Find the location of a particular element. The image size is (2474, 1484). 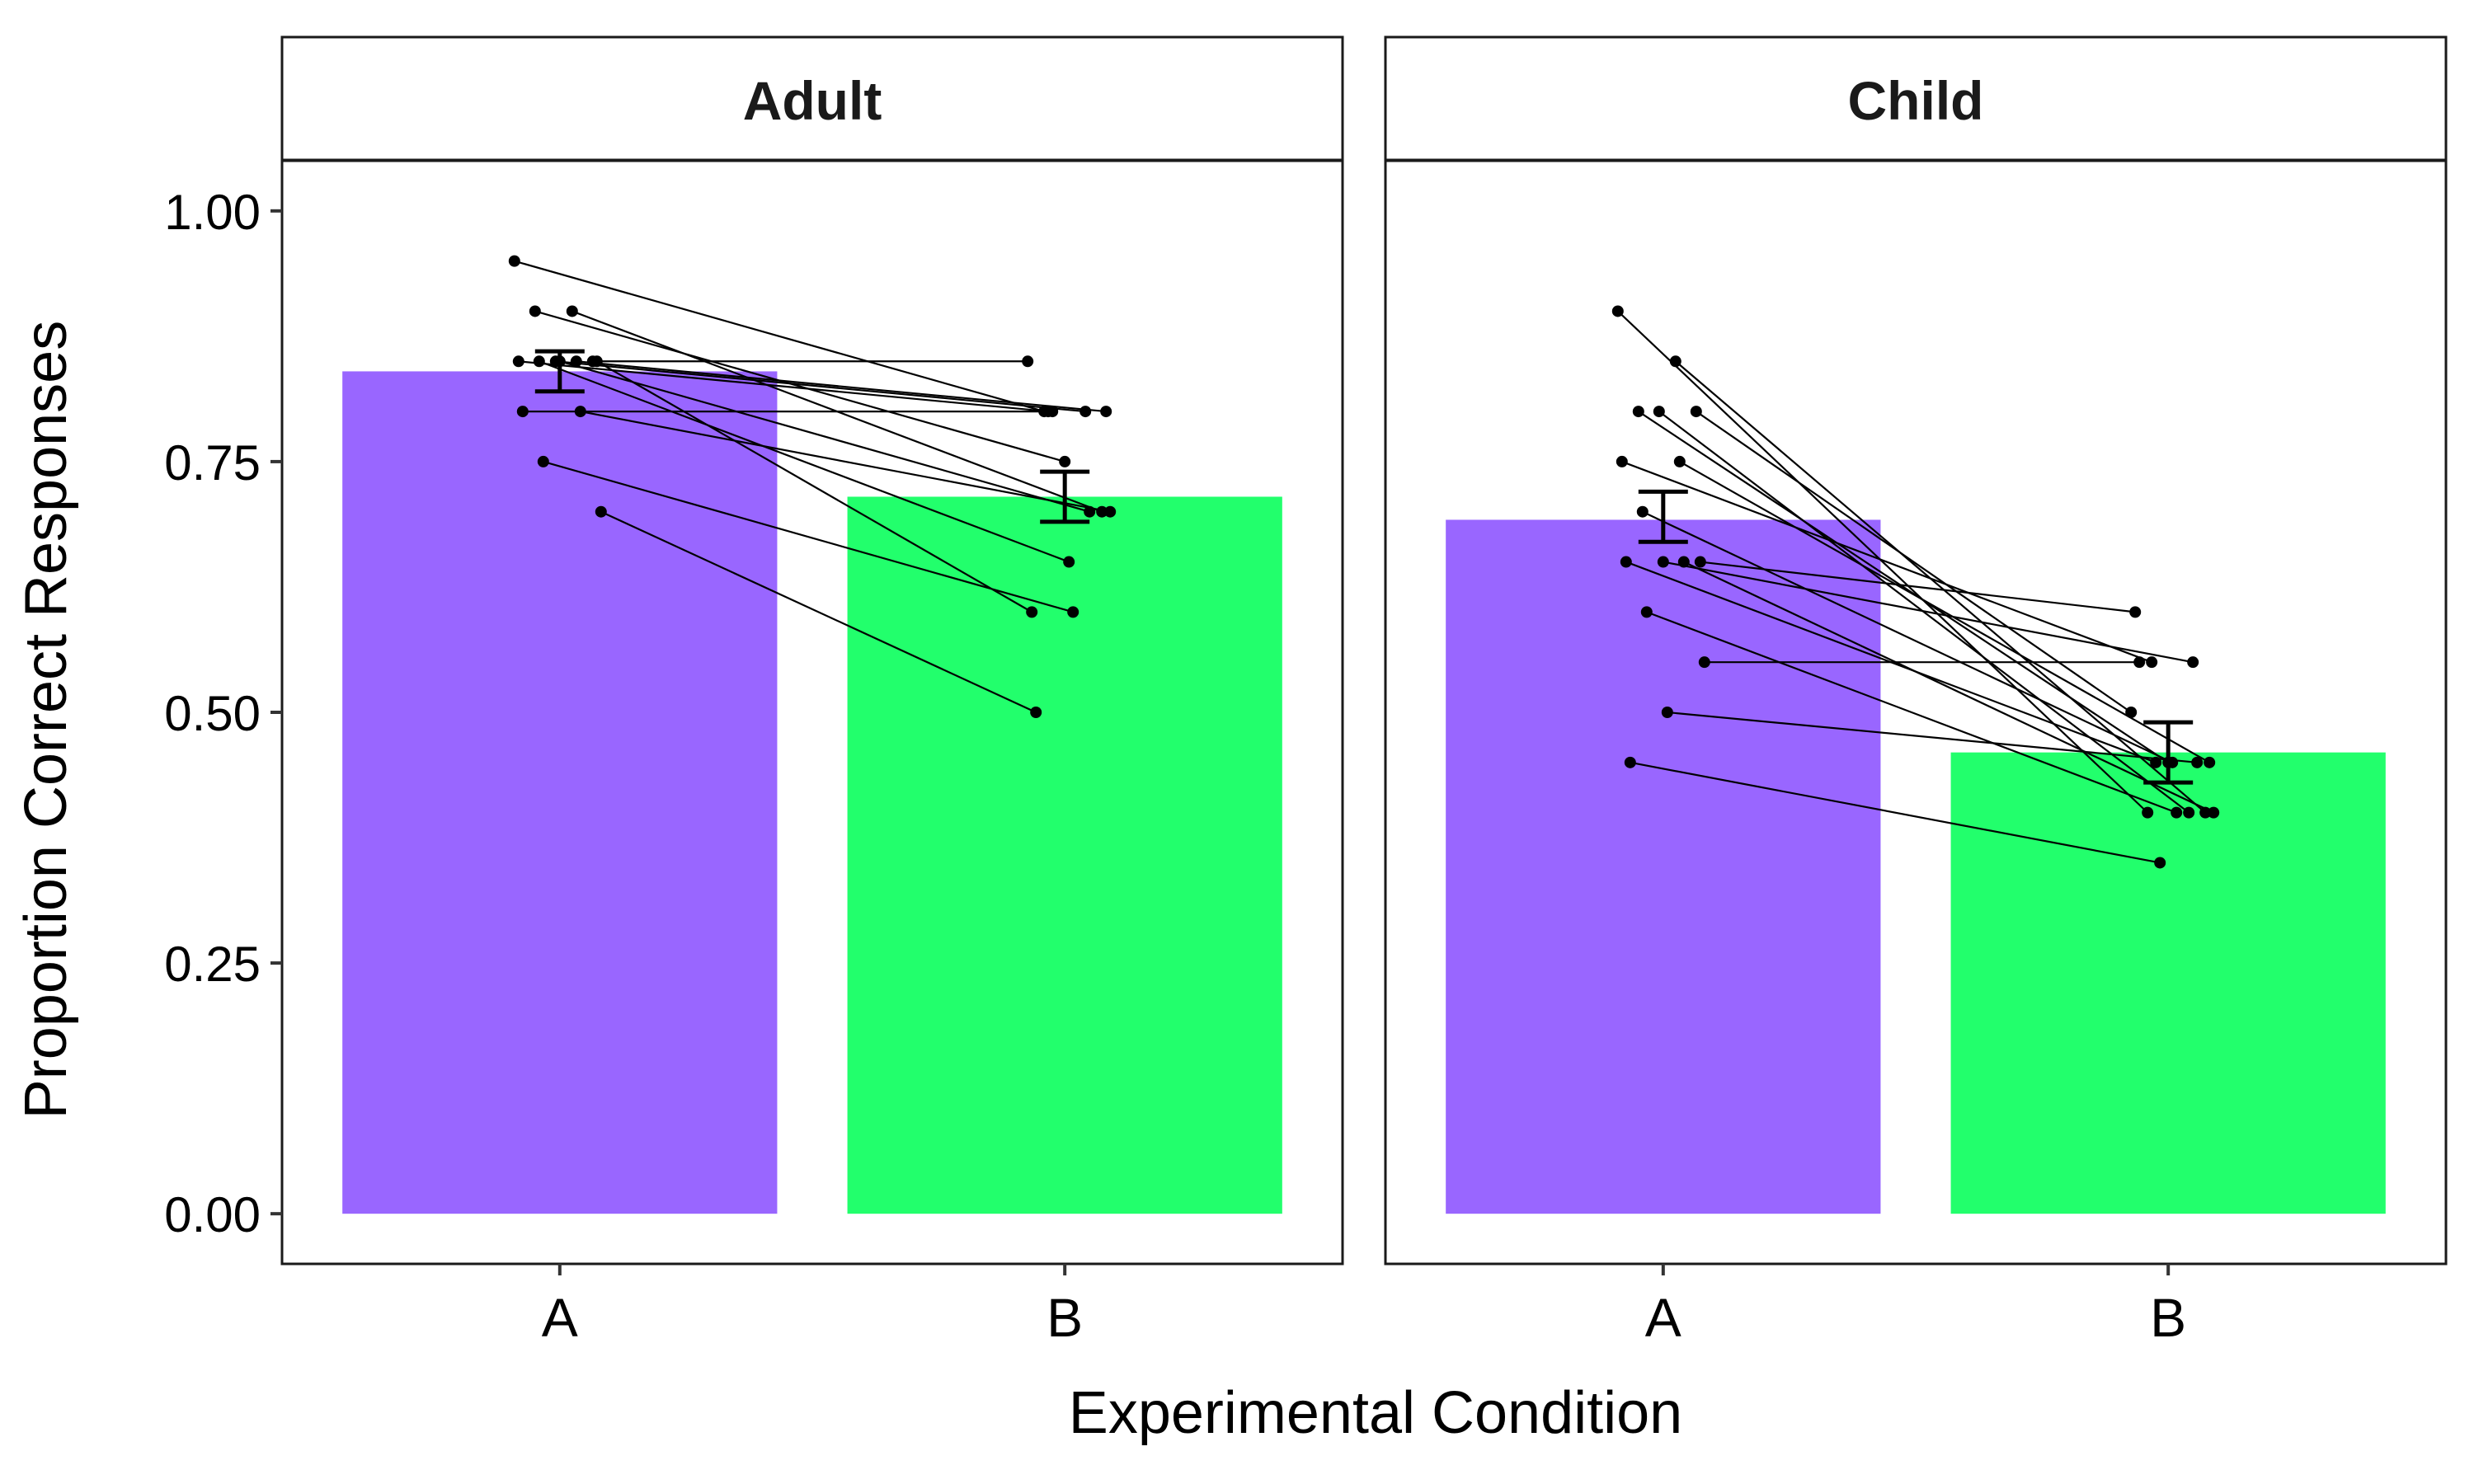

y-tick-label: 0.75 is located at coordinates (212, 463).